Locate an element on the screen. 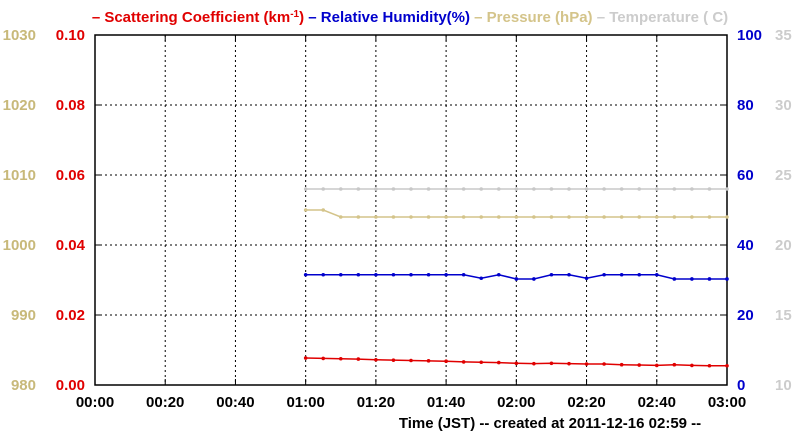  pressure-tick-label: 1010 is located at coordinates (19, 175).